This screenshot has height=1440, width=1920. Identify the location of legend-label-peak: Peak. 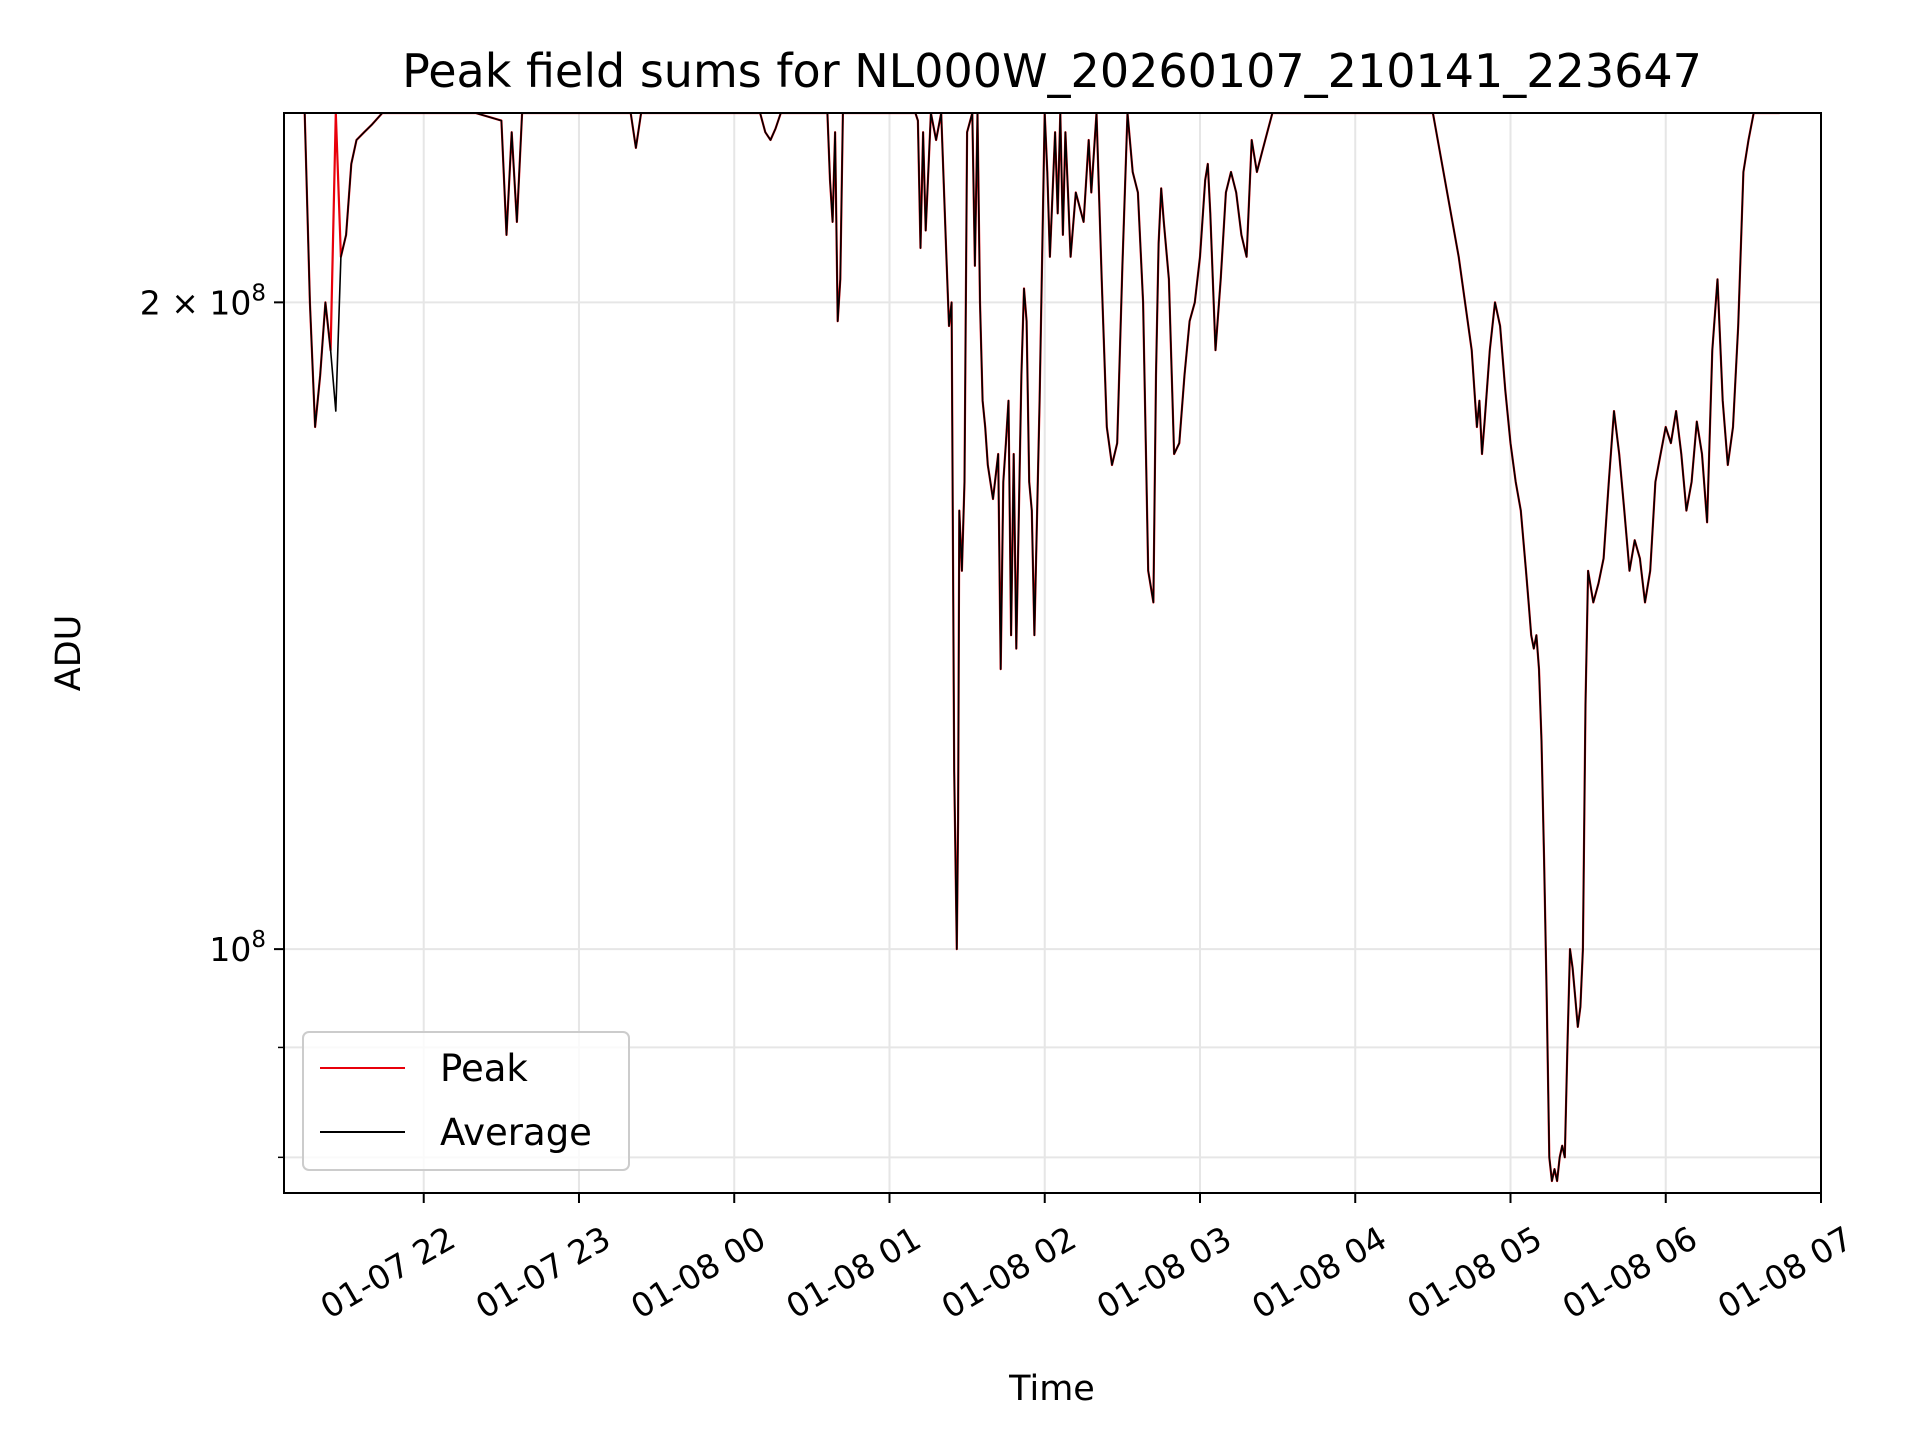
(484, 1068).